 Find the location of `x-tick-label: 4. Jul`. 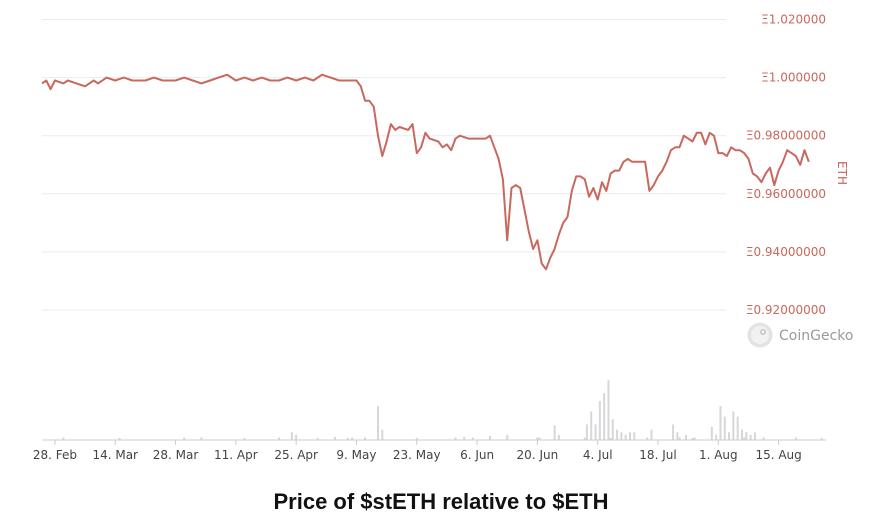

x-tick-label: 4. Jul is located at coordinates (598, 455).